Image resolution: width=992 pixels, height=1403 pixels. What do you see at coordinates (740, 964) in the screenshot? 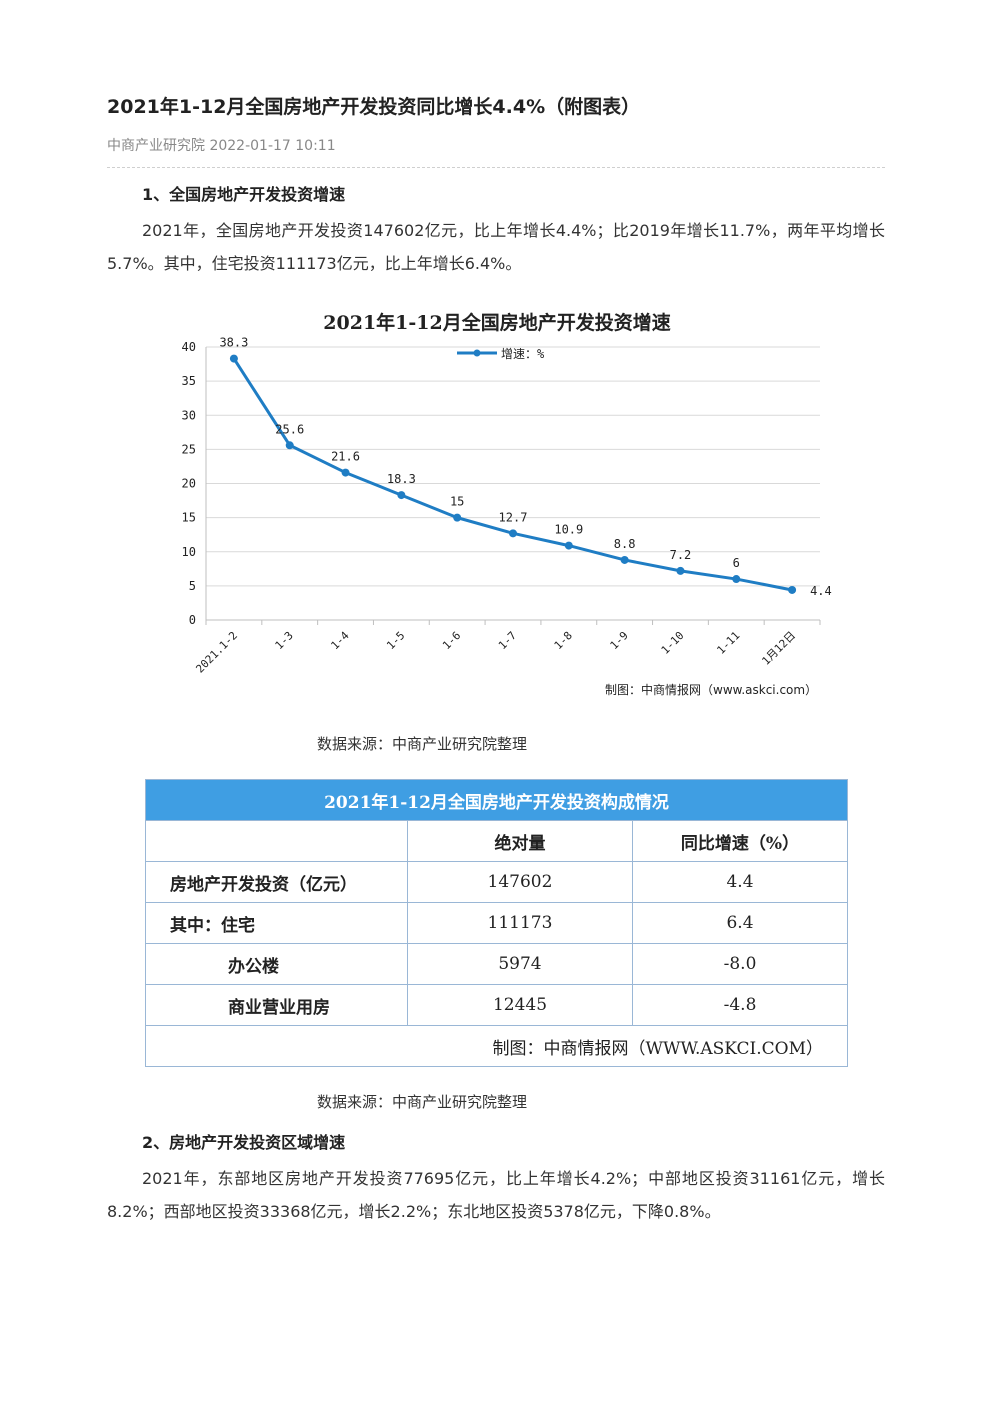
I see `row-growth: -8.0` at bounding box center [740, 964].